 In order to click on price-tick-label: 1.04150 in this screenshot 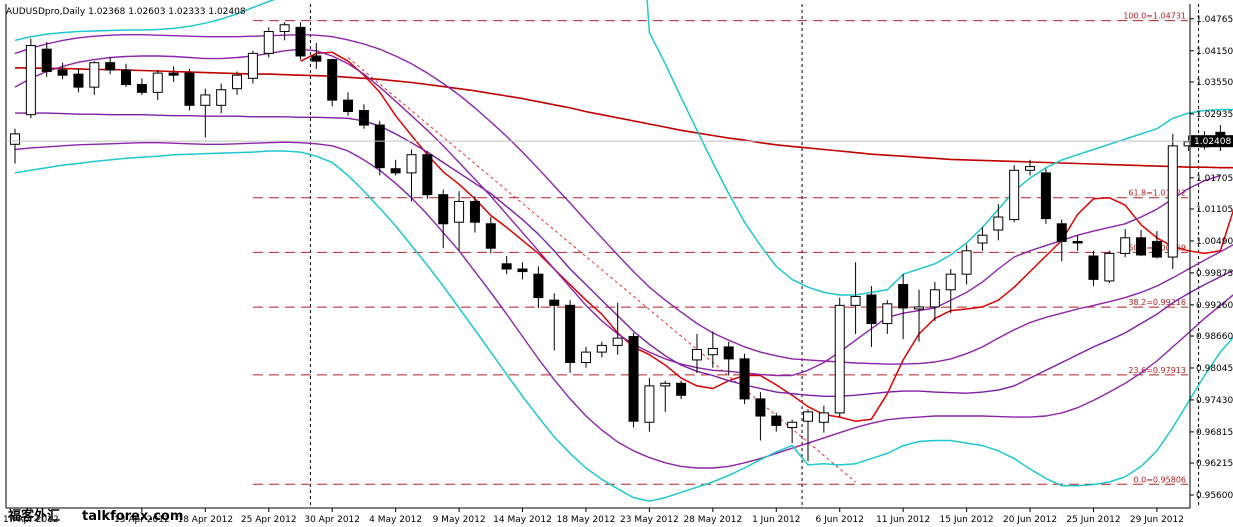, I will do `click(1214, 52)`.